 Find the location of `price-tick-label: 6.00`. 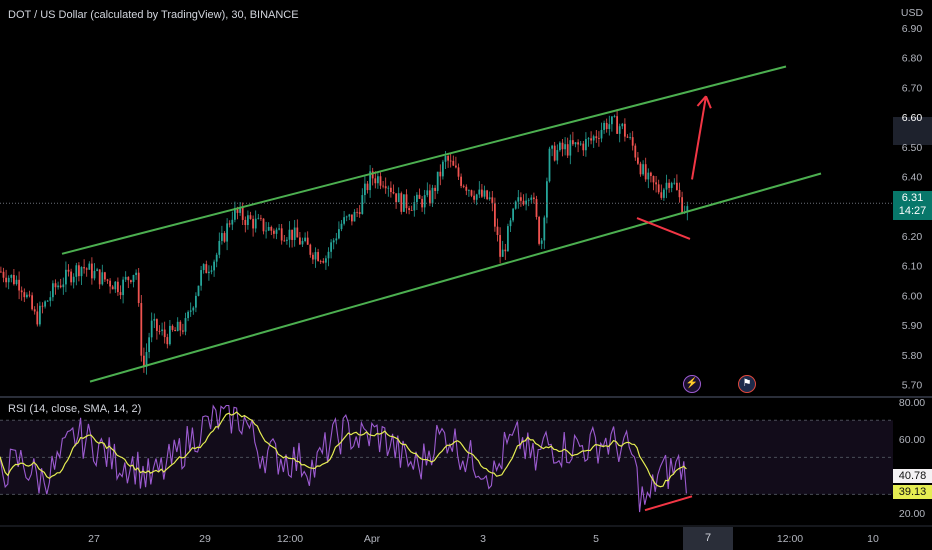

price-tick-label: 6.00 is located at coordinates (912, 296).